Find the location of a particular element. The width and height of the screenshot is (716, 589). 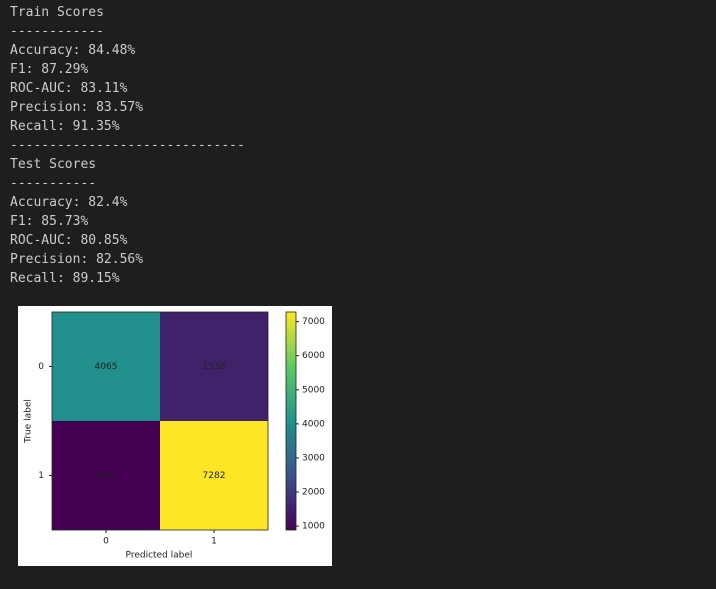

x-tick-label: 1 is located at coordinates (214, 542).